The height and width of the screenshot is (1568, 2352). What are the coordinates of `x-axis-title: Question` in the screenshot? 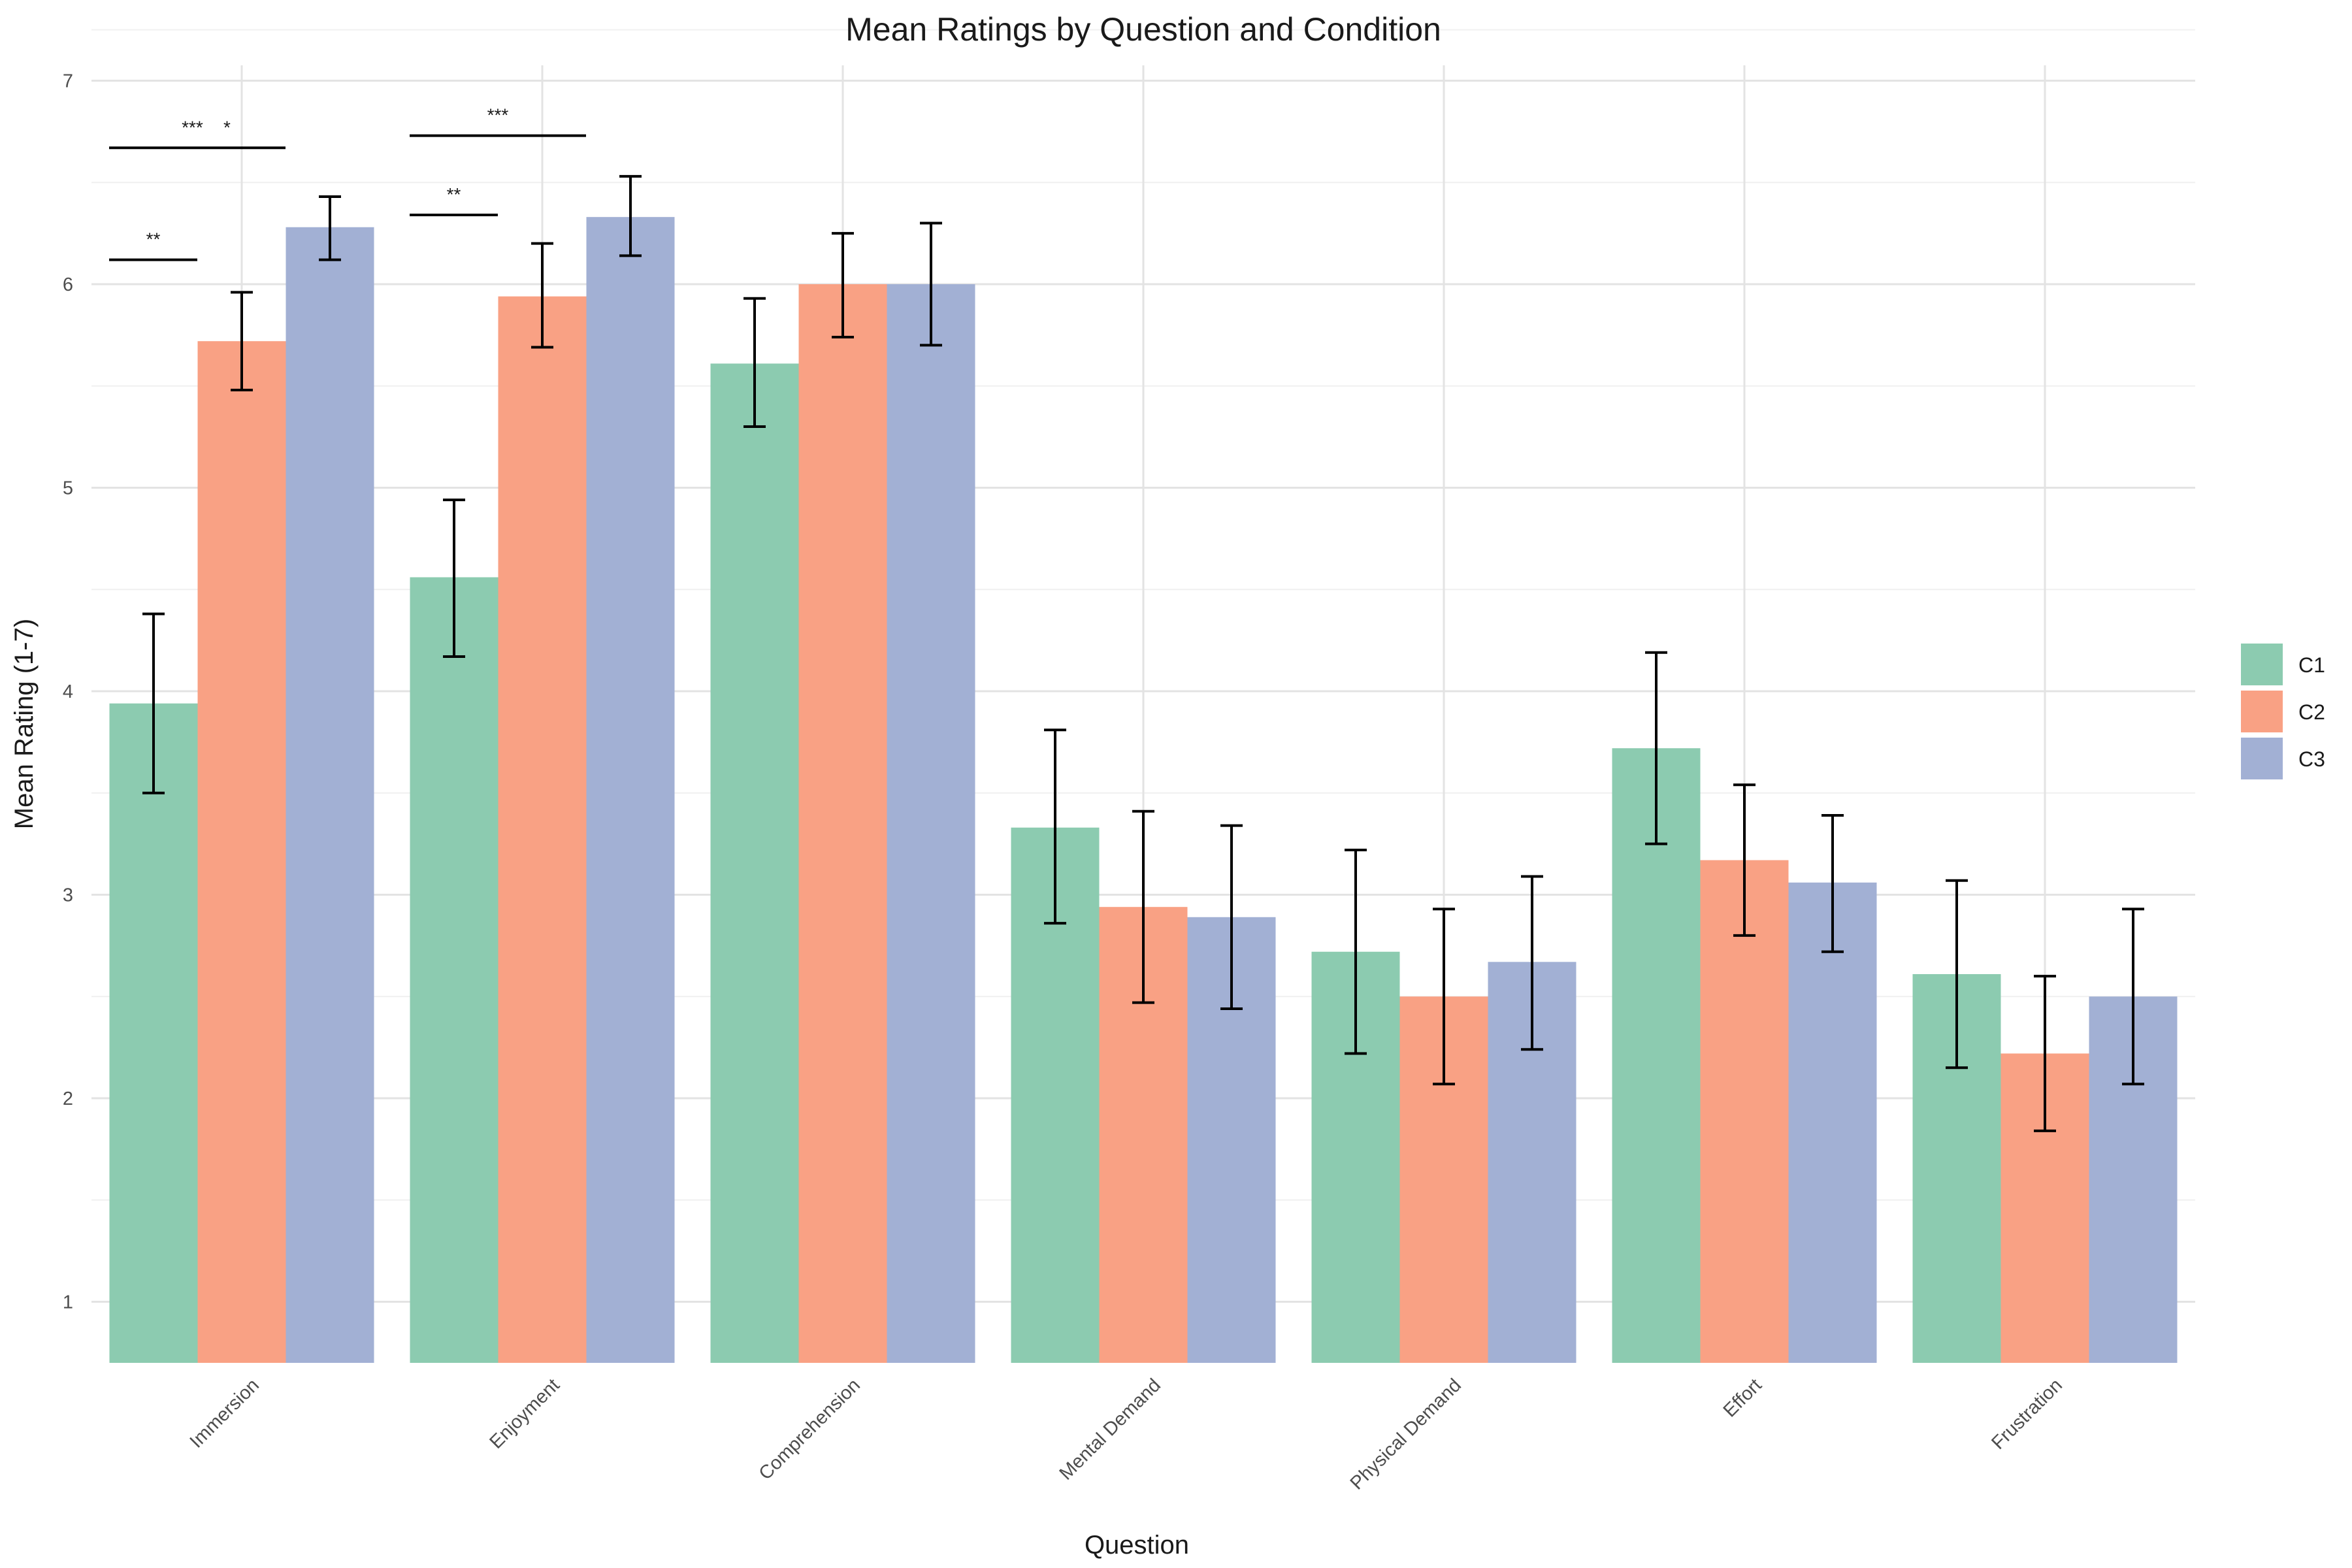 It's located at (1137, 1545).